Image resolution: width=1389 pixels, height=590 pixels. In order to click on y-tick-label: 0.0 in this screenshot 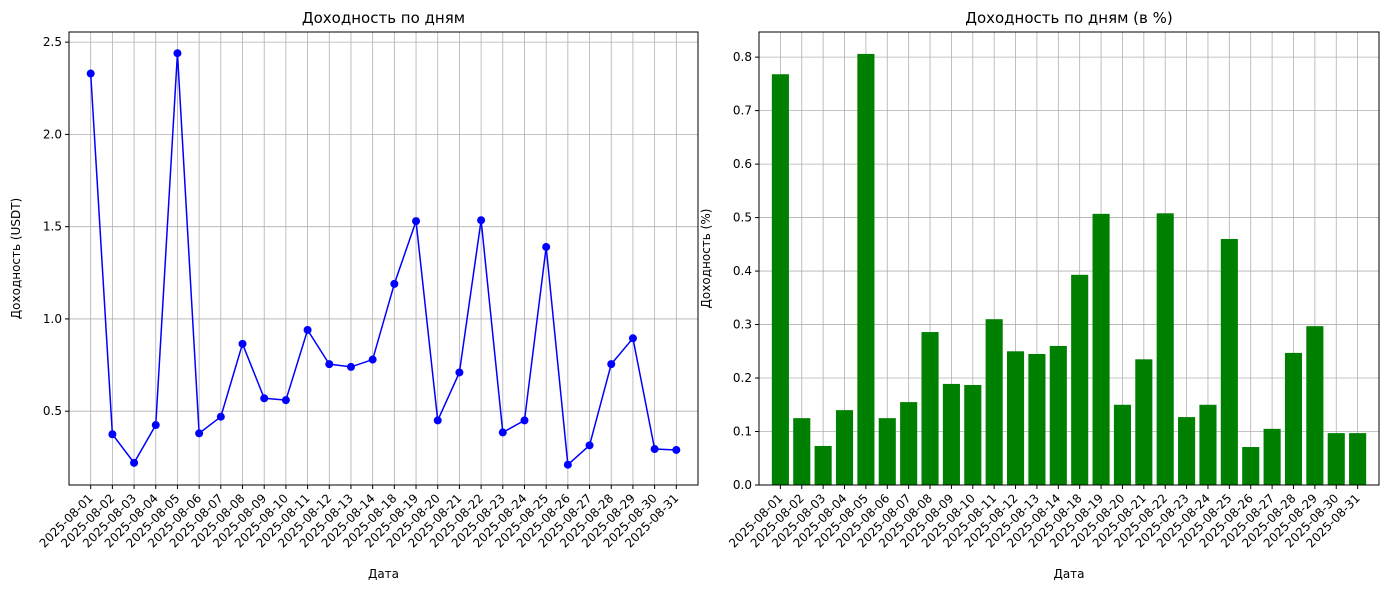, I will do `click(742, 485)`.